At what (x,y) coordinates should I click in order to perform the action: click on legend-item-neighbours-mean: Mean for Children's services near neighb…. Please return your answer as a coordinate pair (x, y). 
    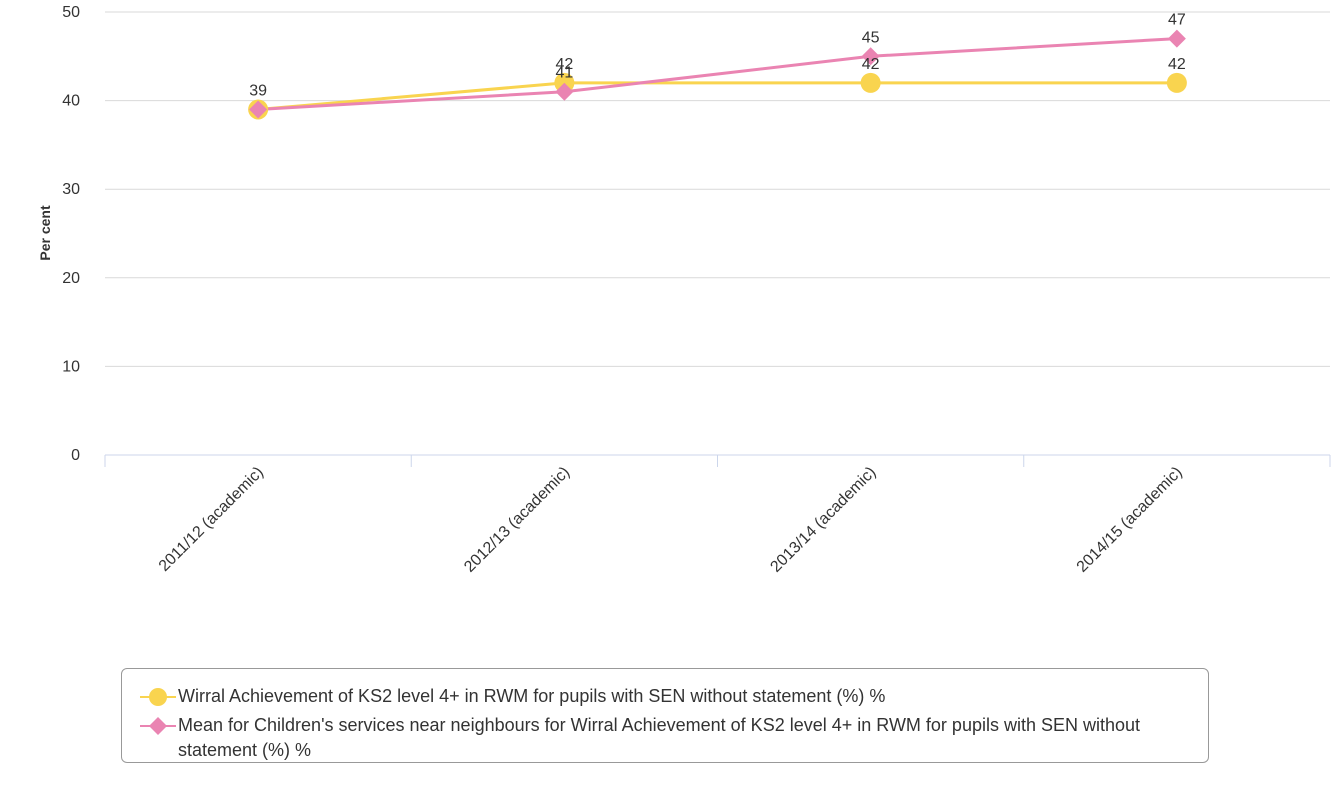
    Looking at the image, I should click on (667, 738).